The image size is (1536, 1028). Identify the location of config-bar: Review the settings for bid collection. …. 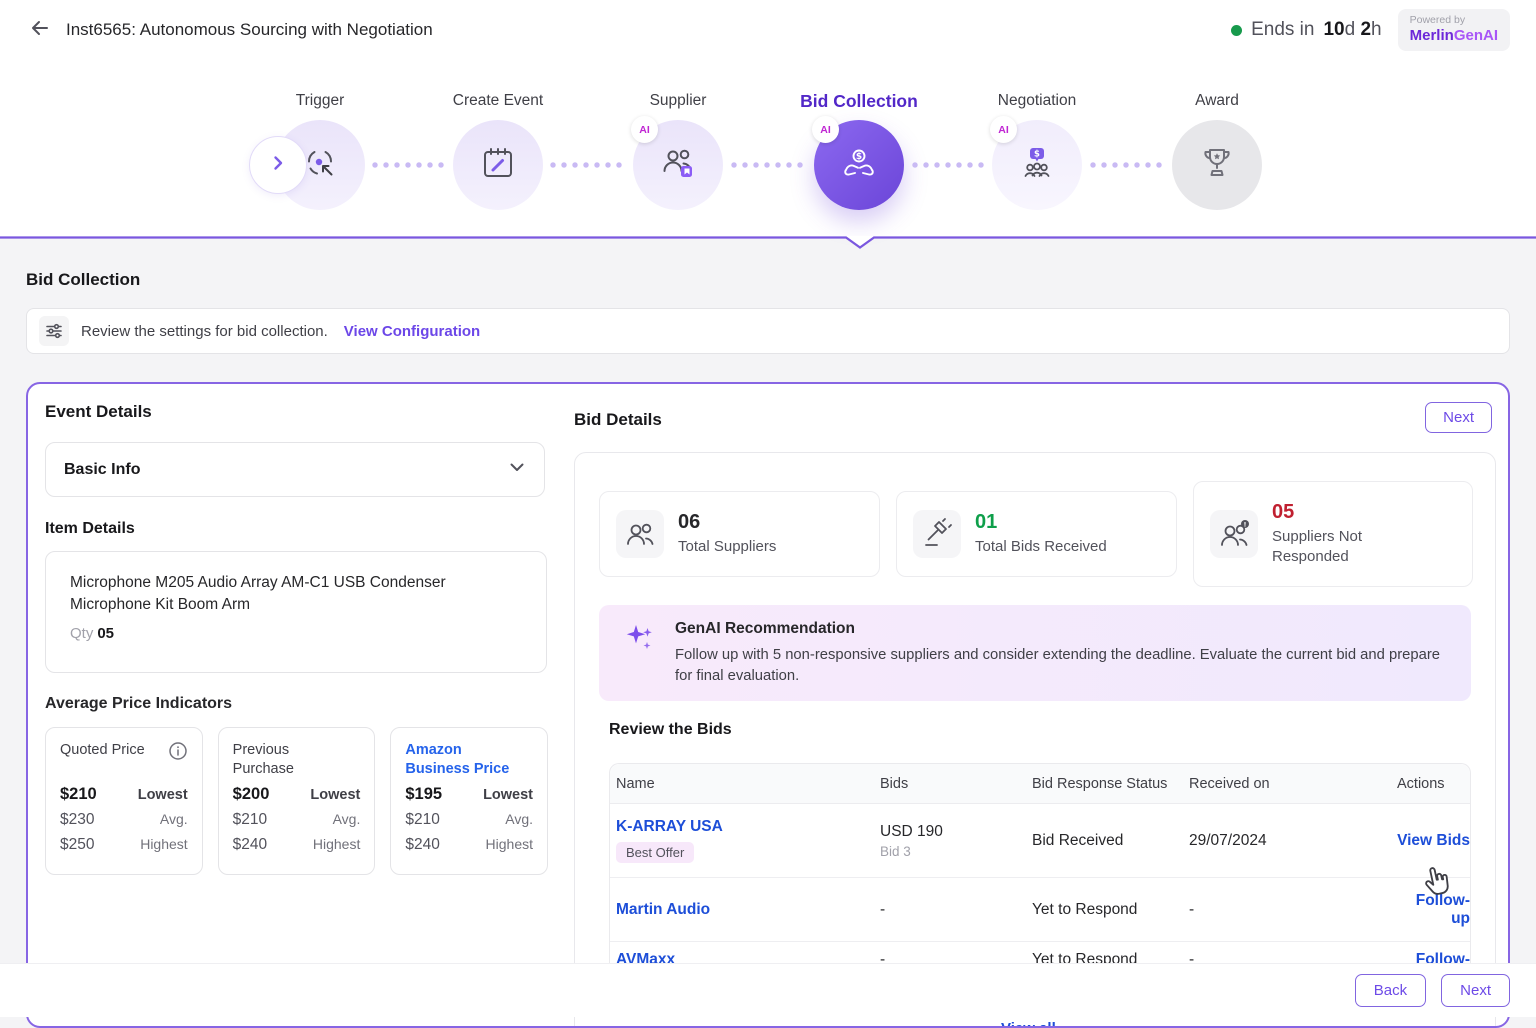
(768, 331).